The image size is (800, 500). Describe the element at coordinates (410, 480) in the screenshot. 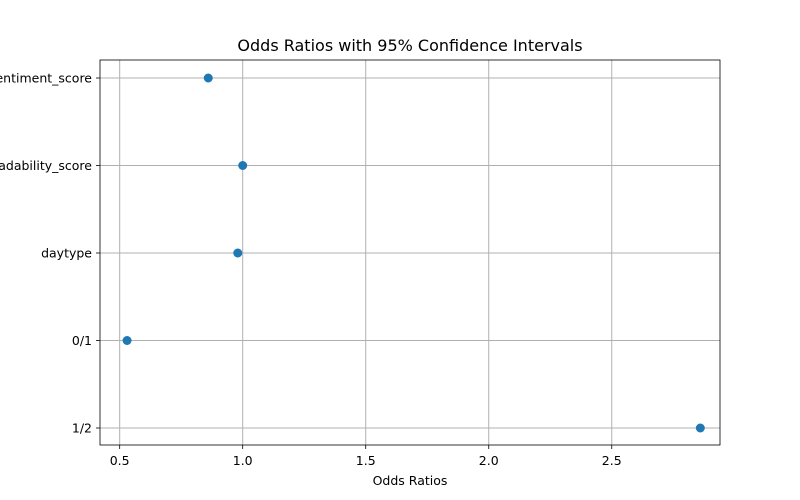

I see `x-axis-label: Odds Ratios` at that location.